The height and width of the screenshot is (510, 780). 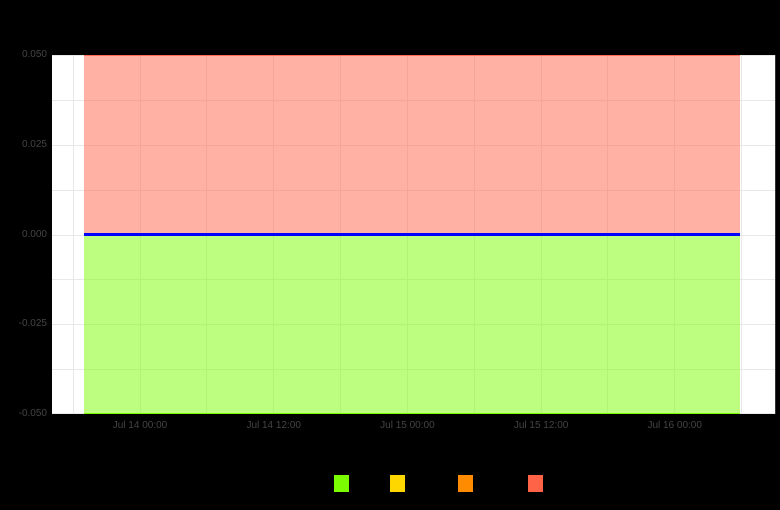 I want to click on y-tick-label: 0.050, so click(x=34, y=54).